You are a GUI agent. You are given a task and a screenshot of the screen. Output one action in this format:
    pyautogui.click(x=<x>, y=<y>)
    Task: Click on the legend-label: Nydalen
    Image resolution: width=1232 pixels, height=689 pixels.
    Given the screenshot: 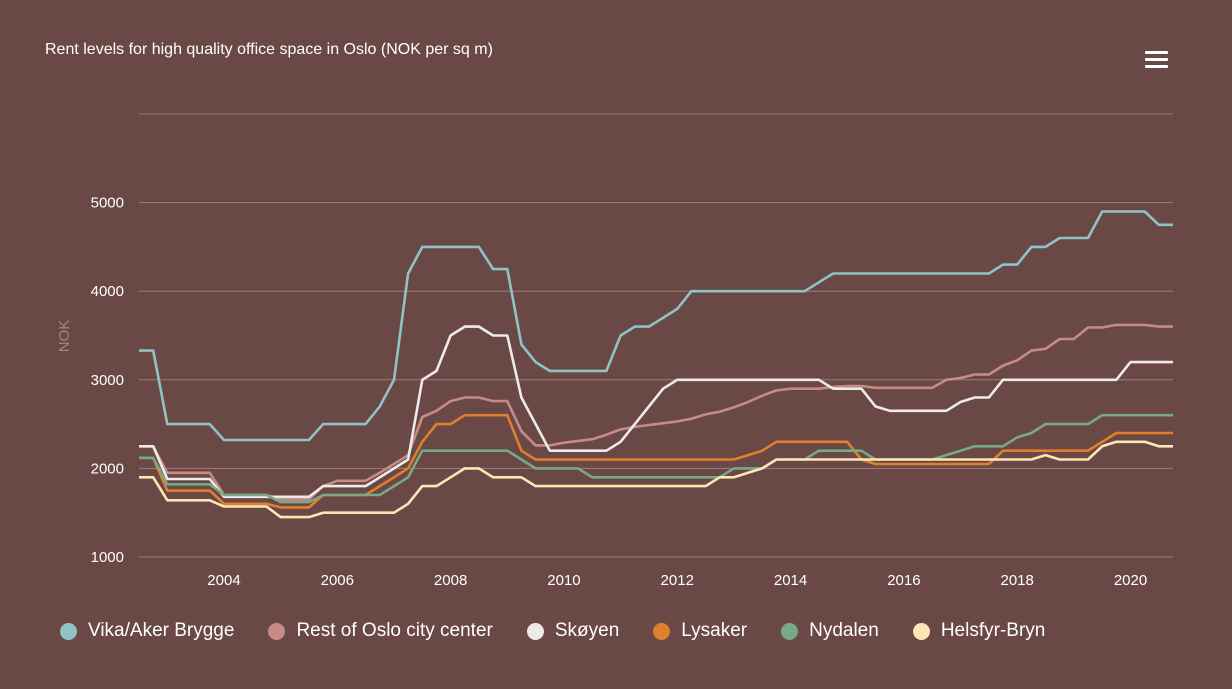 What is the action you would take?
    pyautogui.click(x=844, y=630)
    